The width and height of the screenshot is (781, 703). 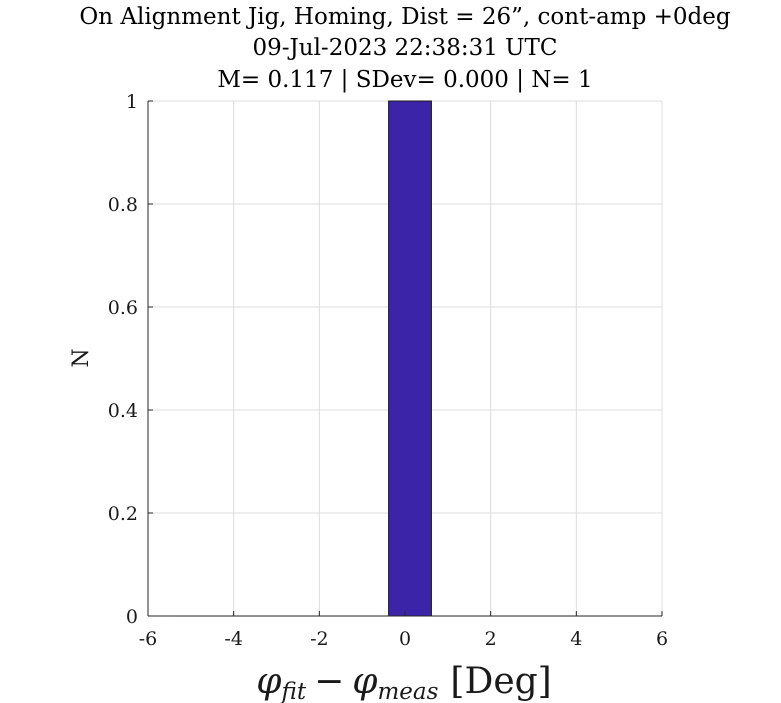 I want to click on x-label-unit: [Deg], so click(x=500, y=681).